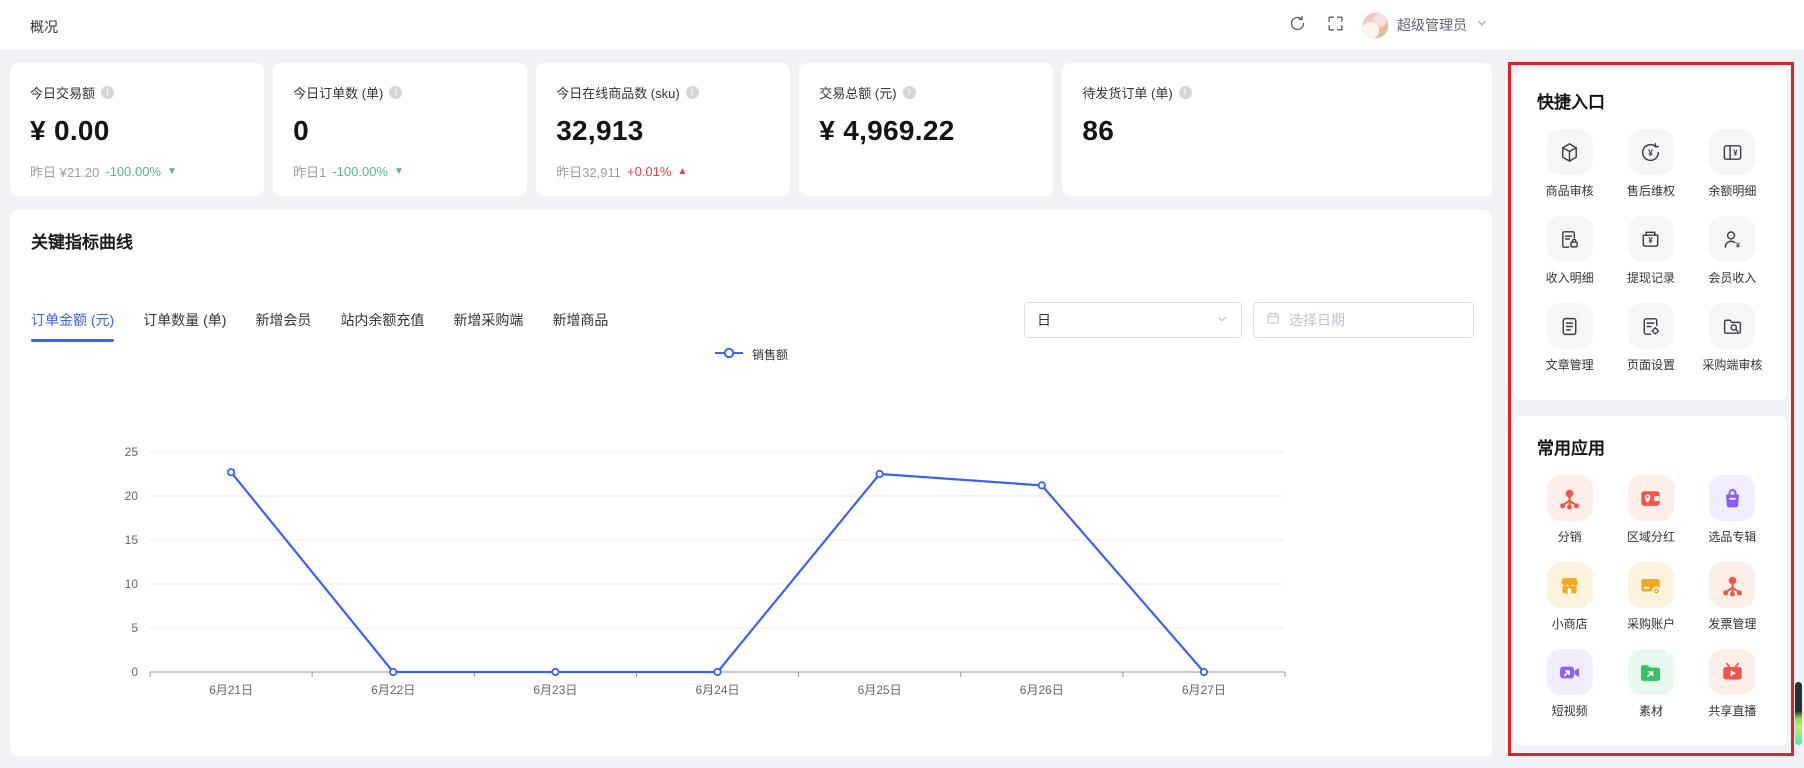 The image size is (1804, 768). What do you see at coordinates (1798, 713) in the screenshot?
I see `scrollbar-thumb` at bounding box center [1798, 713].